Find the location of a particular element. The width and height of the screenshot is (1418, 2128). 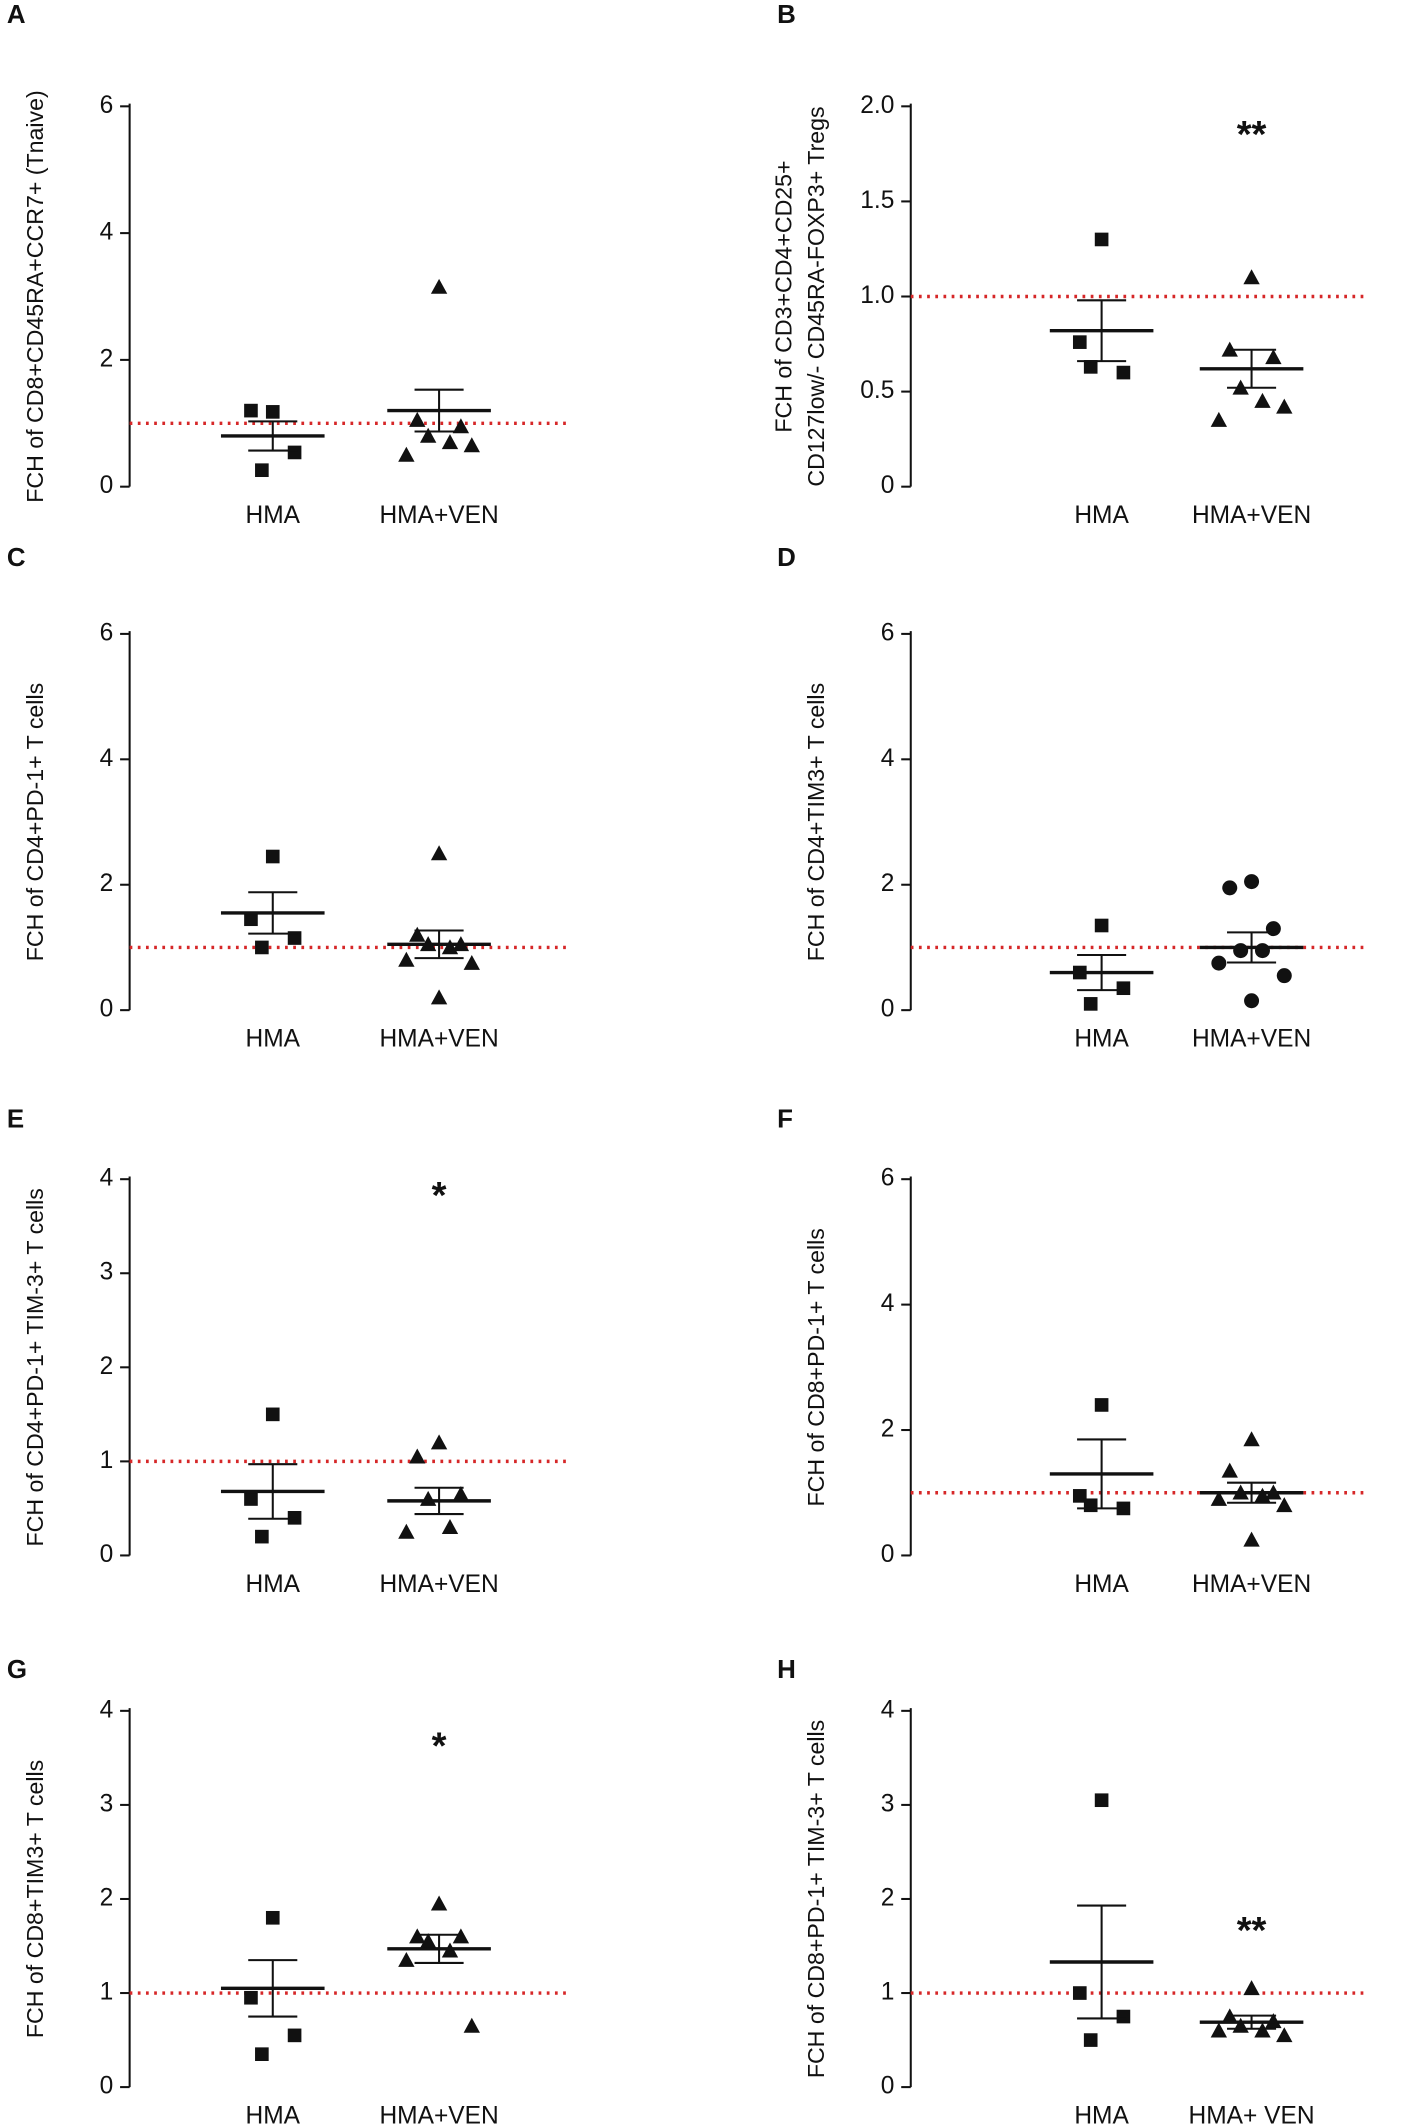

significance: * is located at coordinates (439, 1195).